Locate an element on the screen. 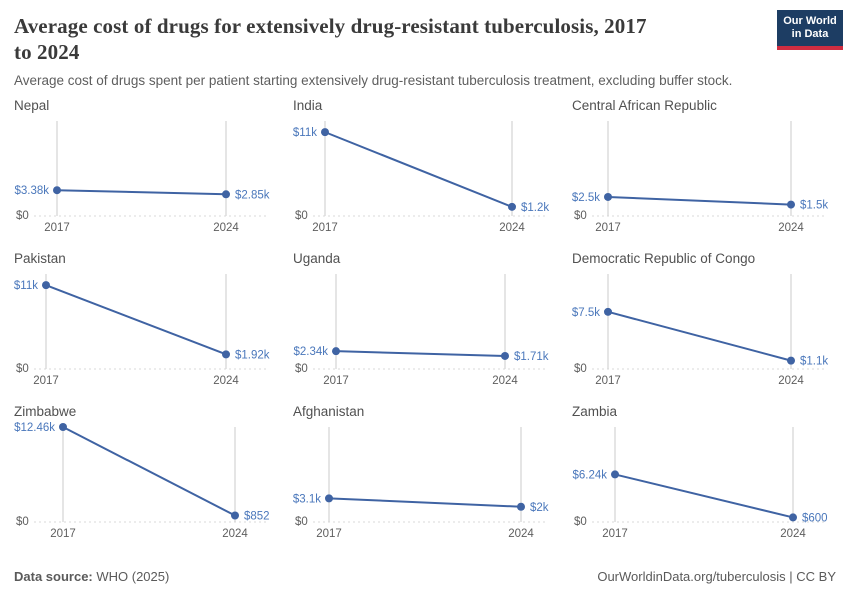  panel-title: Pakistan is located at coordinates (40, 258).